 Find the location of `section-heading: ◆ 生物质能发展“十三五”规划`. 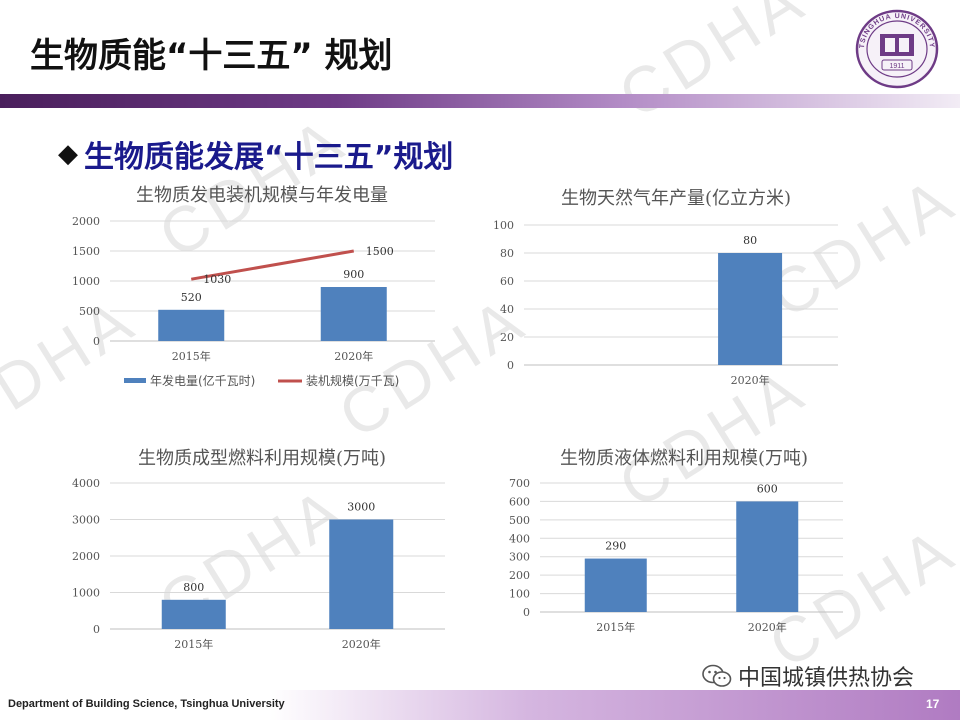

section-heading: ◆ 生物质能发展“十三五”规划 is located at coordinates (255, 154).